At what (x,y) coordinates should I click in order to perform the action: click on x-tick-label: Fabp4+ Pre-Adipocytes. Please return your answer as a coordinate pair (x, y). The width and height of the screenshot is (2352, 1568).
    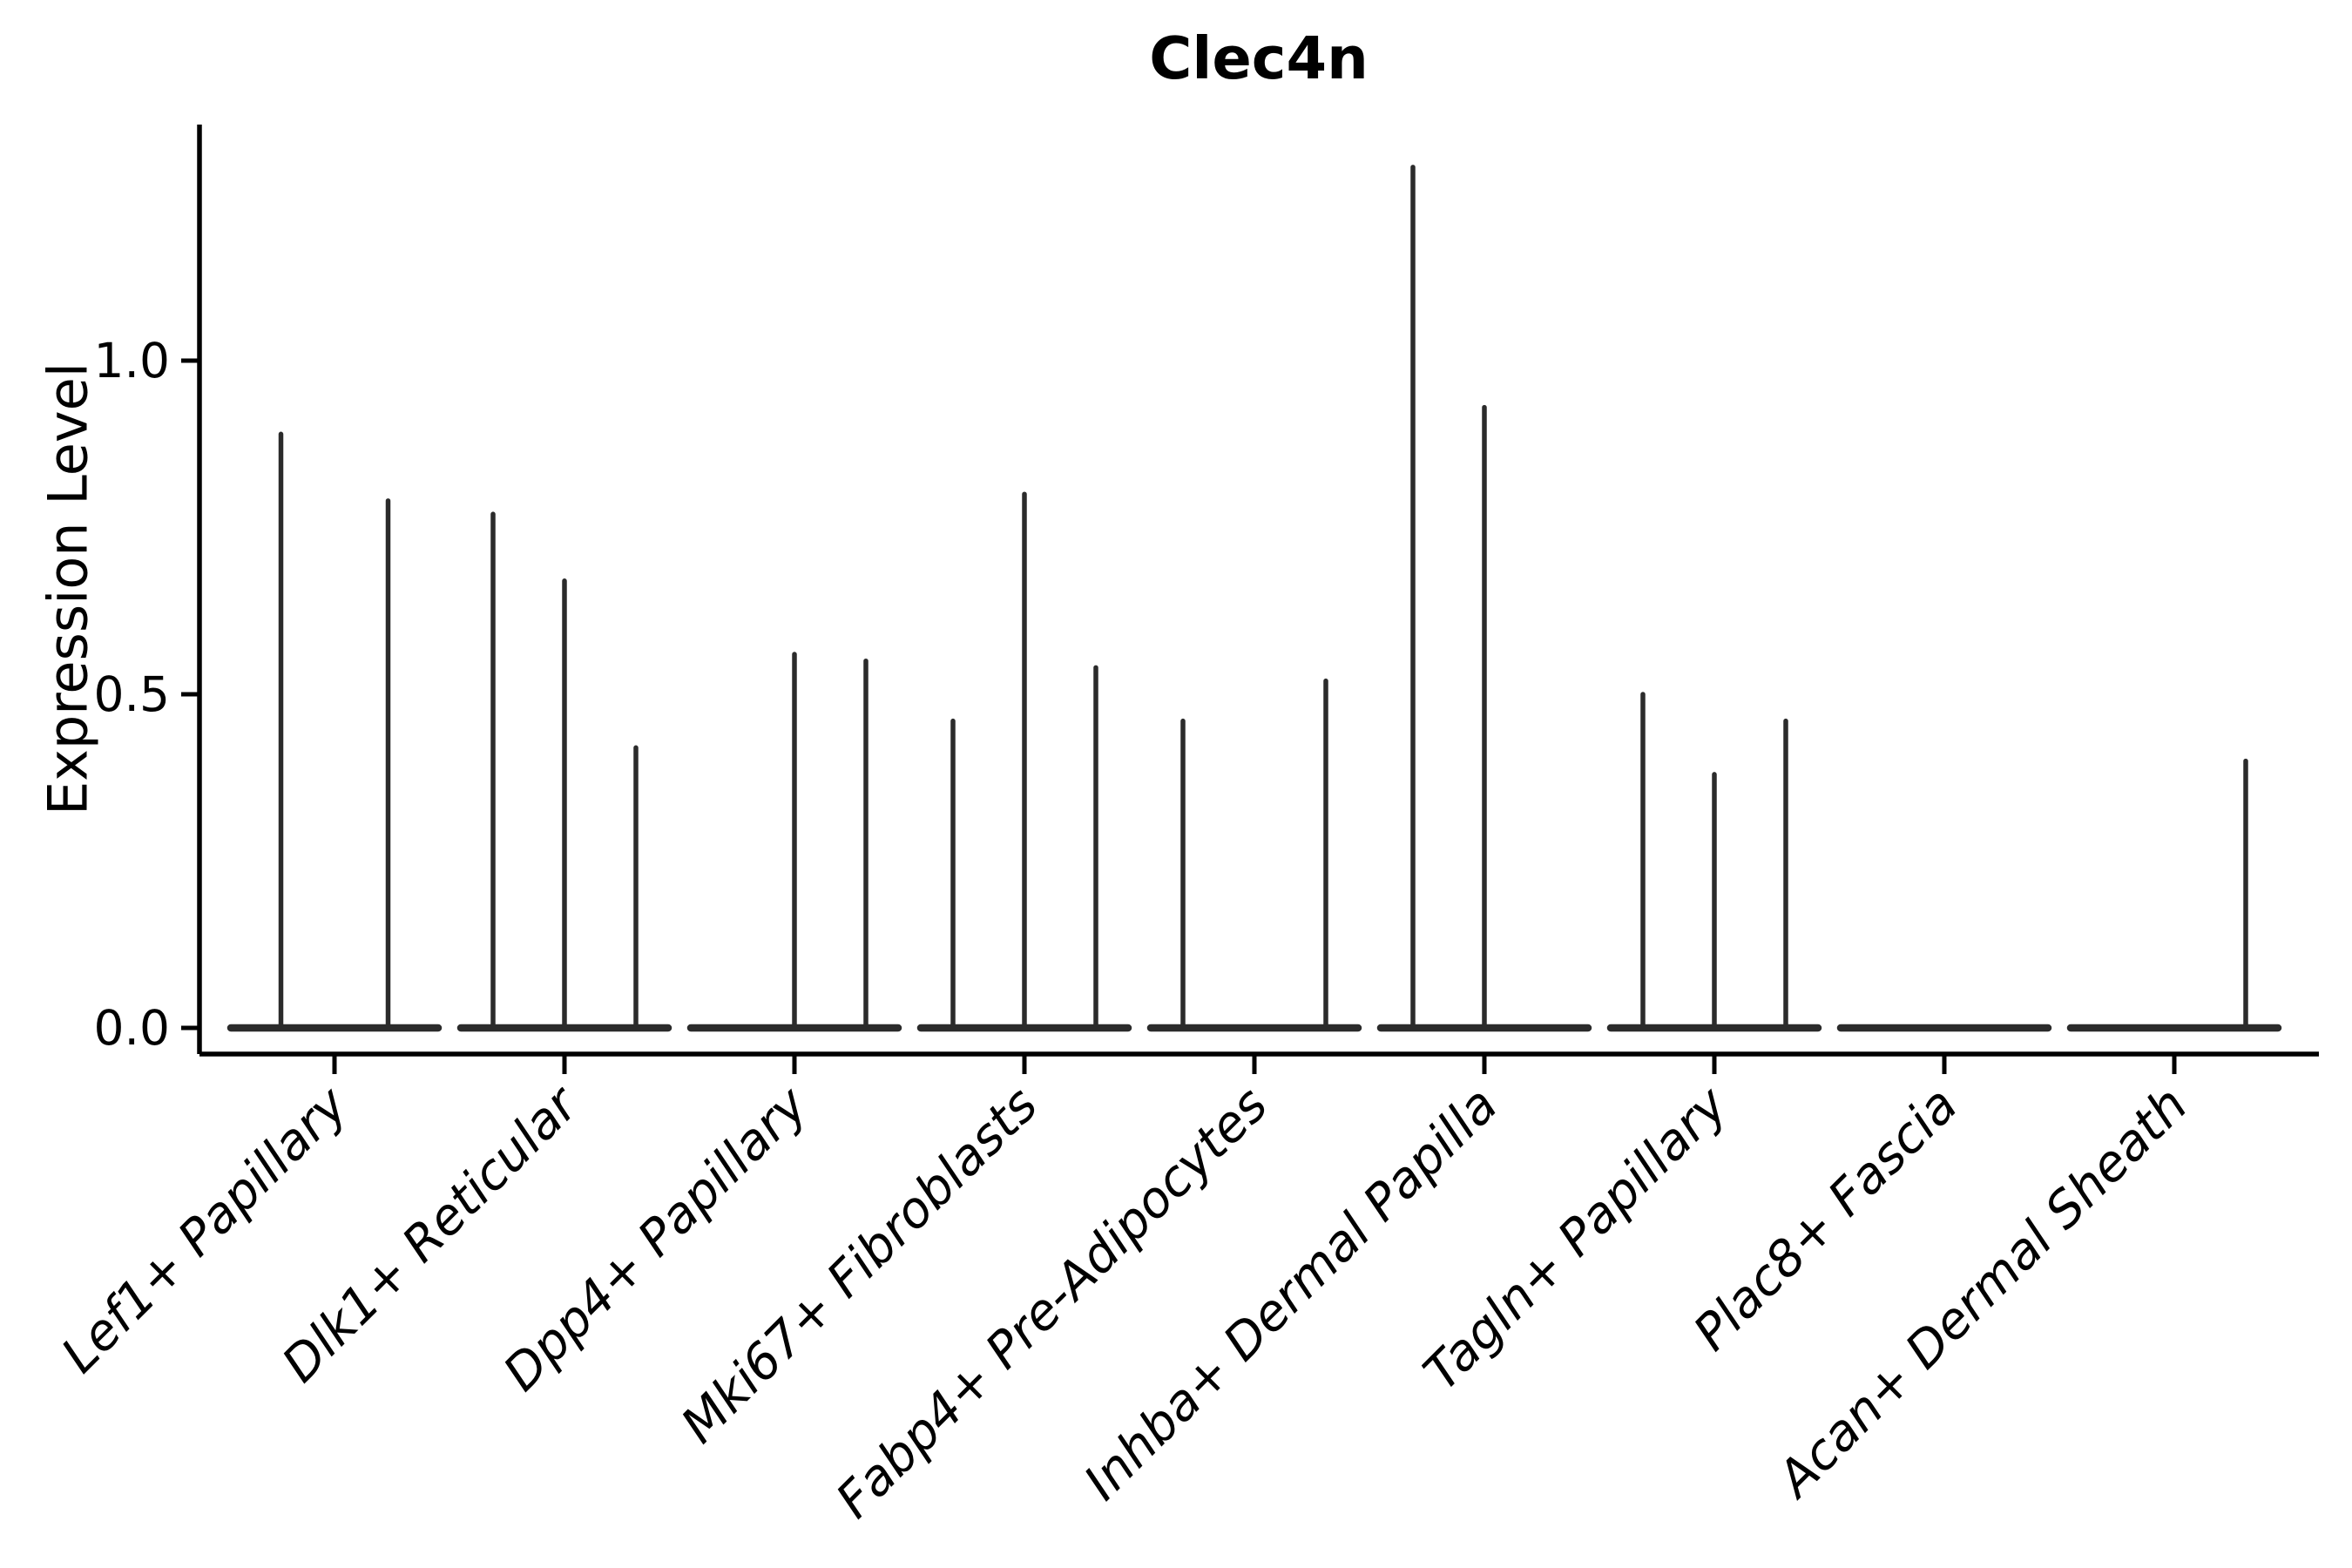
    Looking at the image, I should click on (1053, 1302).